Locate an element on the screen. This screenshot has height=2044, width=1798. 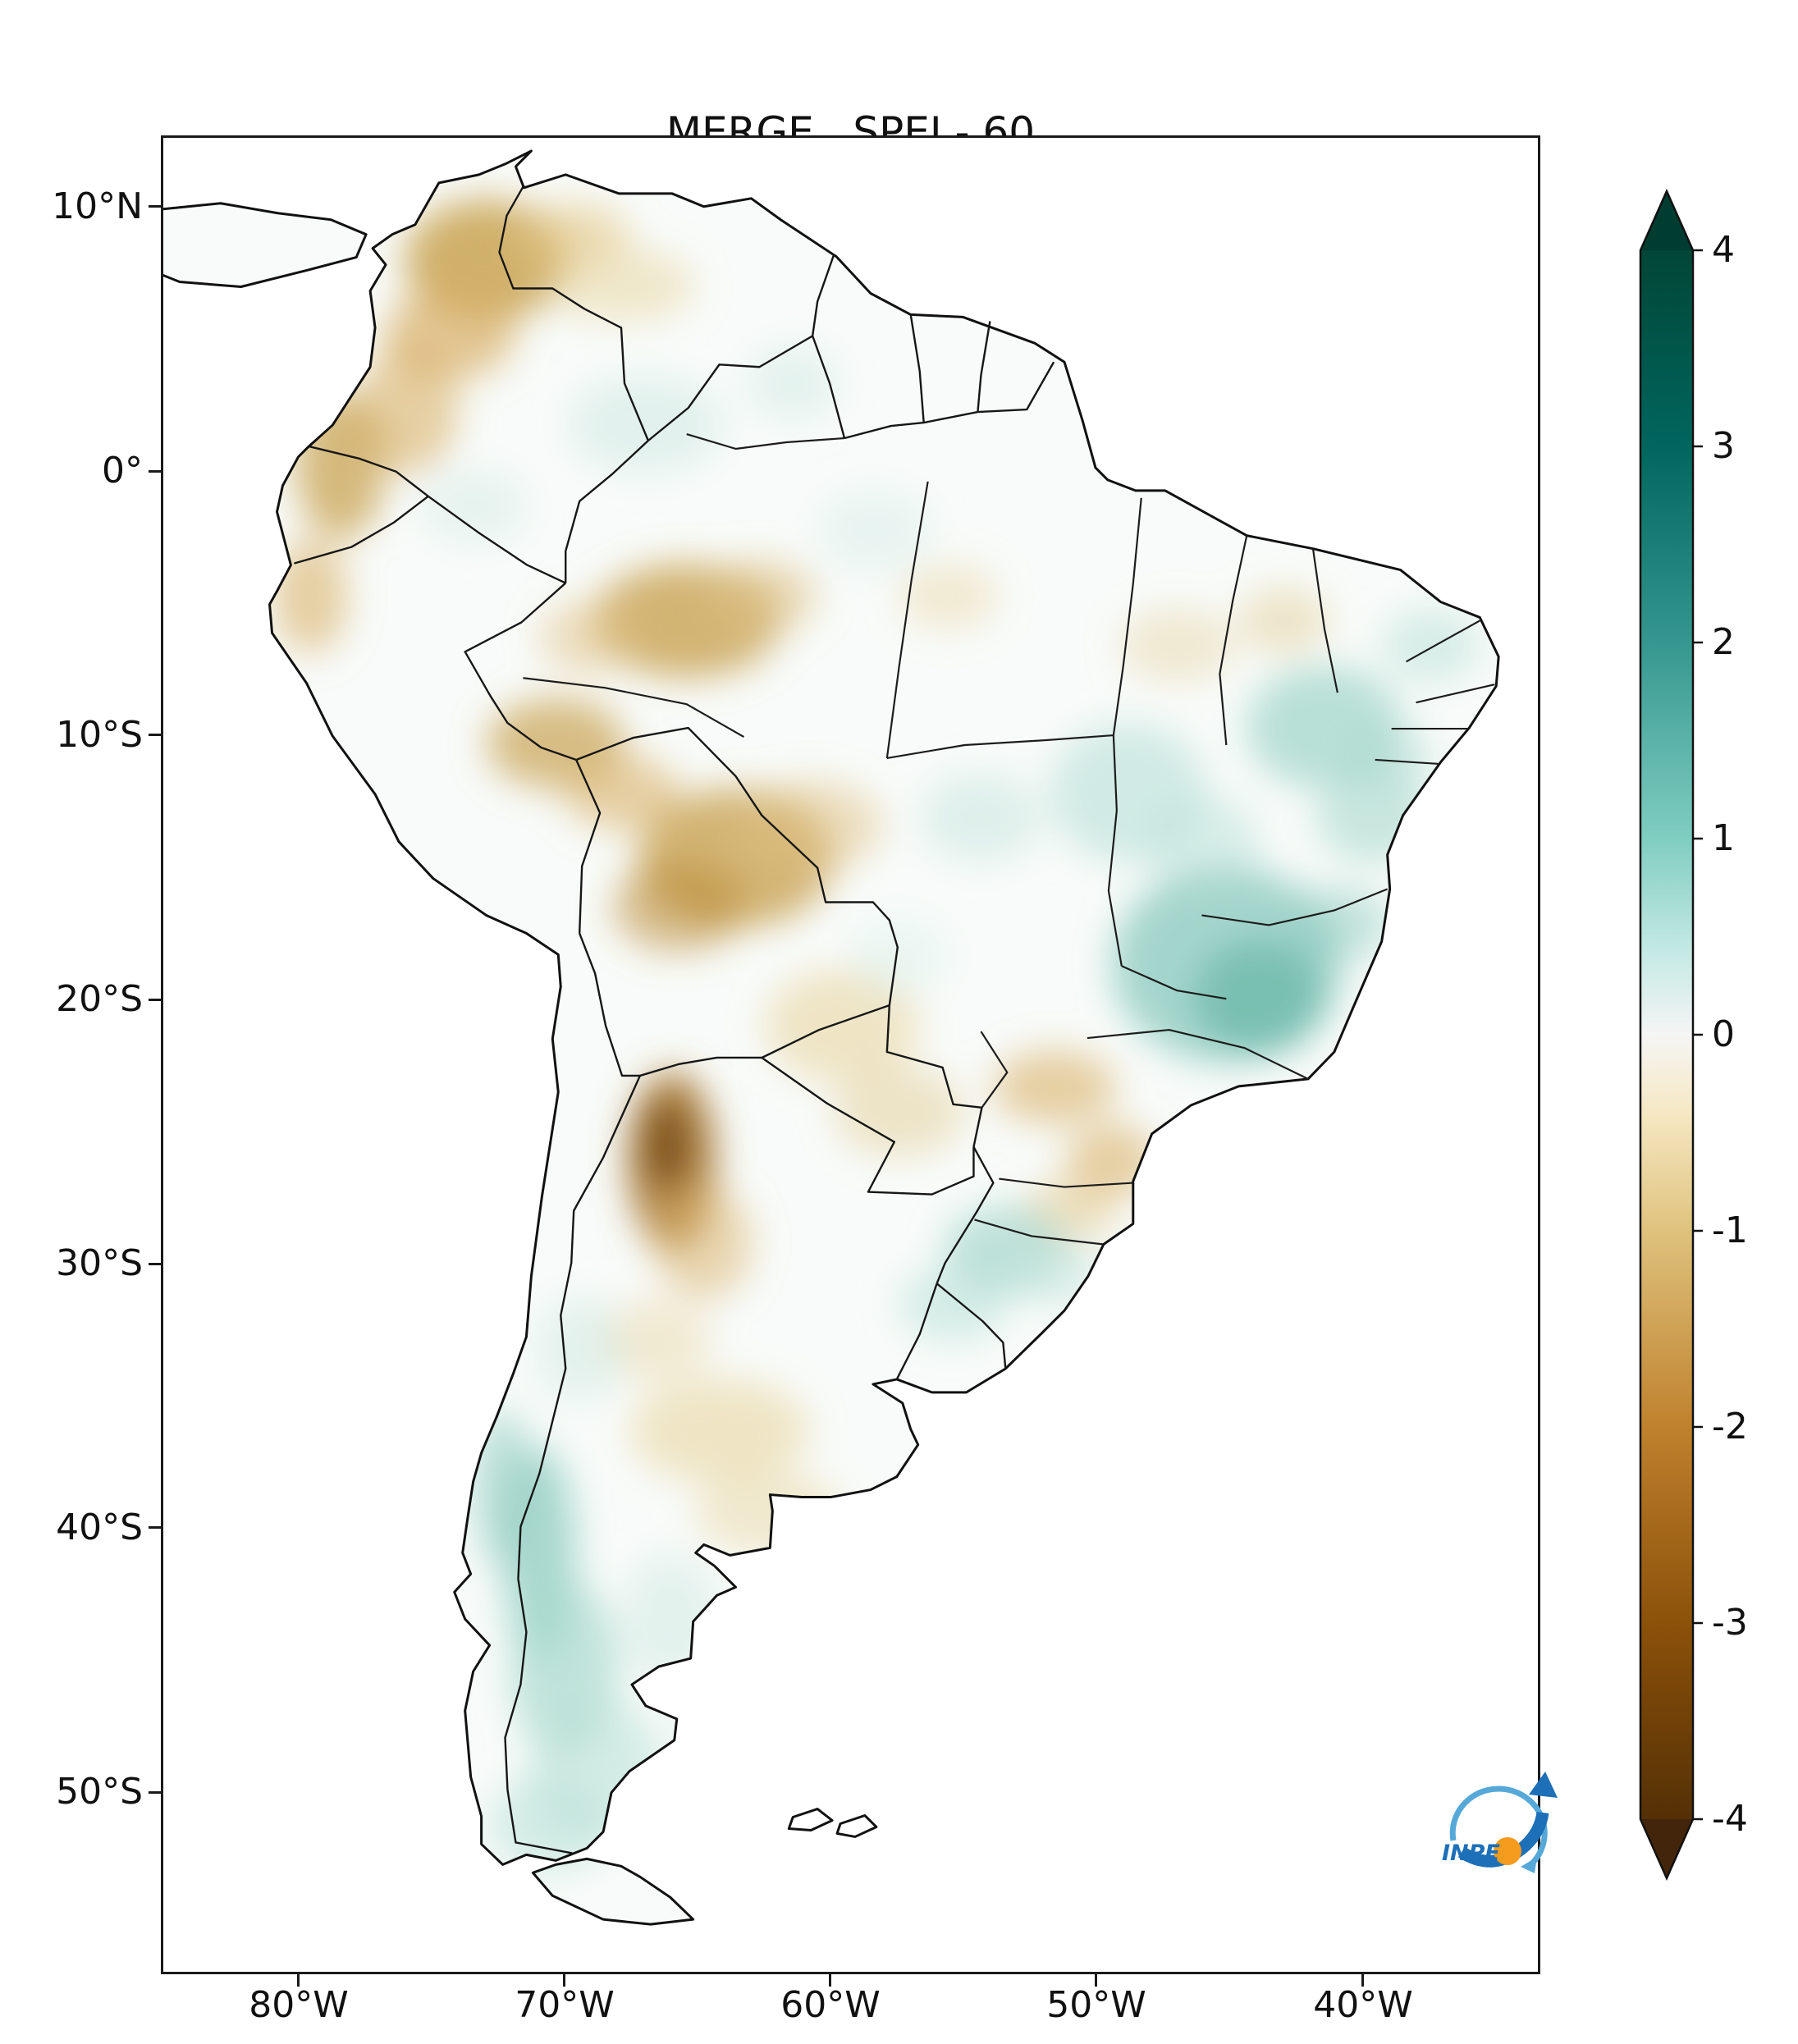
colorbar-tick-label-m1: -1 is located at coordinates (1730, 1230).